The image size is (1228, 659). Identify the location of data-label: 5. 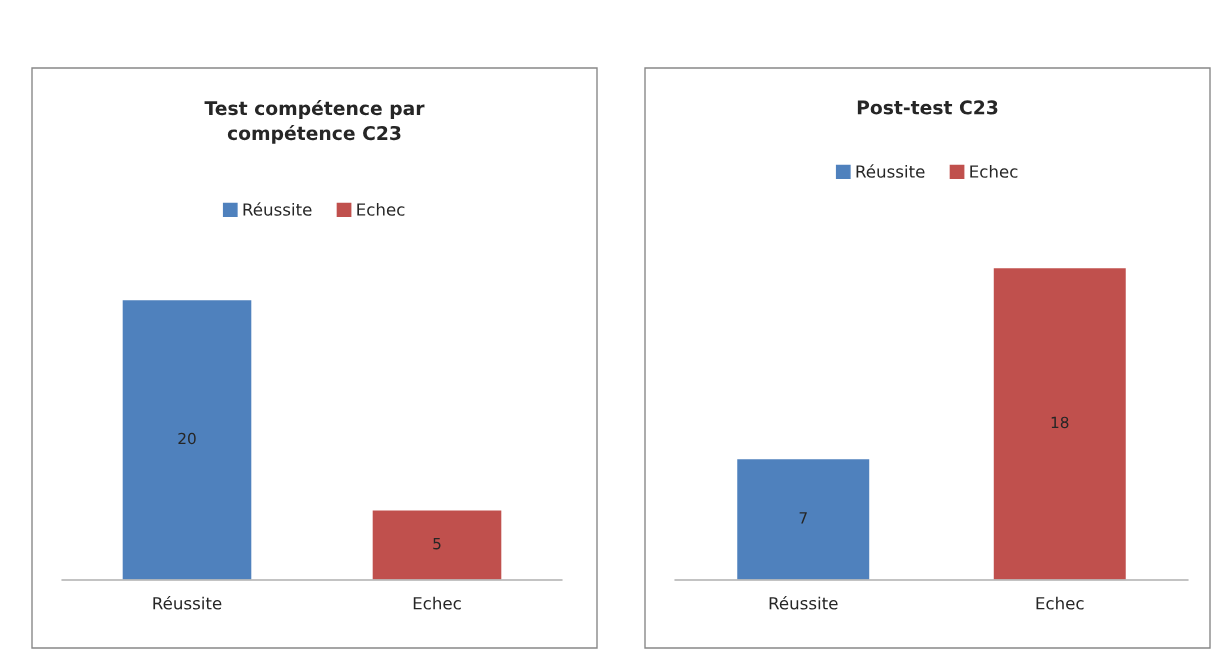
(437, 544).